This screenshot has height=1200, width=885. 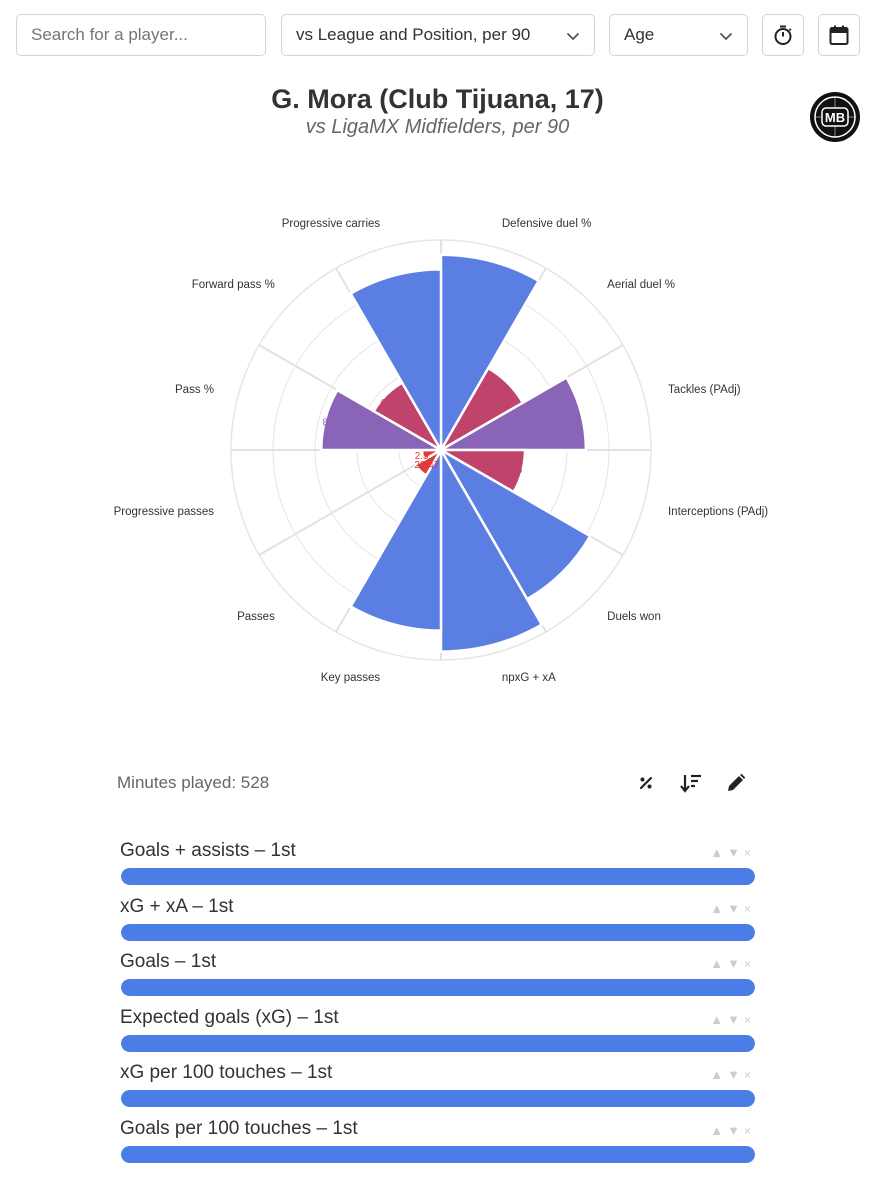 I want to click on radar-category-label: npxG + xA, so click(x=529, y=678).